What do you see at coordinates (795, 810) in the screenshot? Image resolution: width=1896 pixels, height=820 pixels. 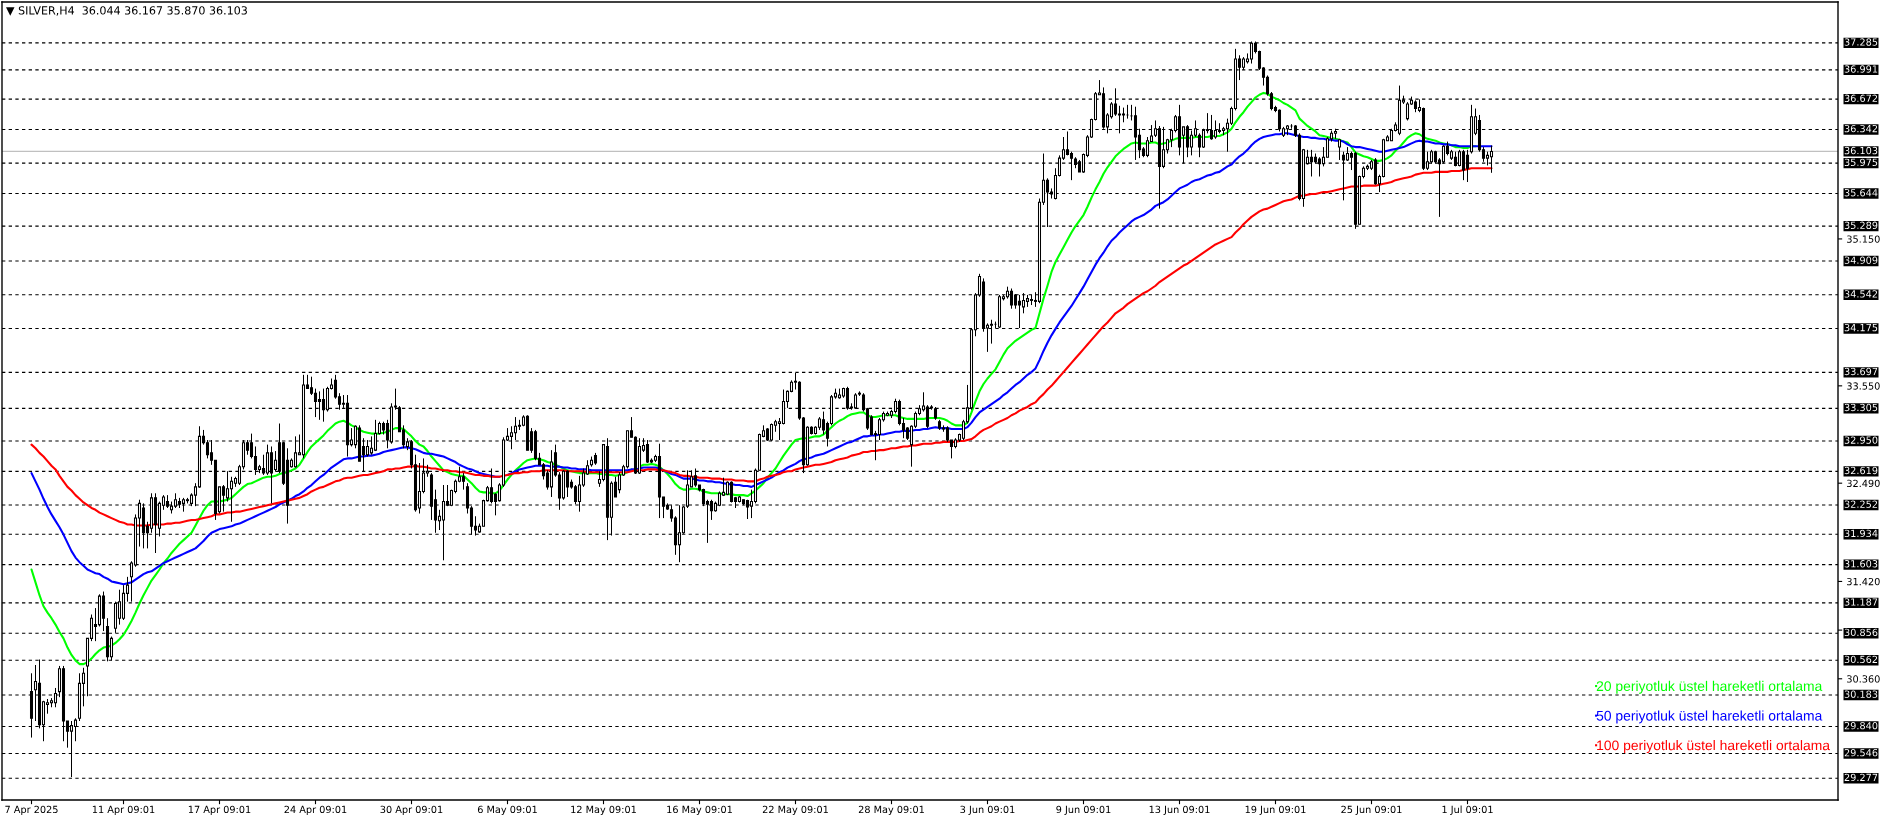 I see `x-tick-label: 22 May 09:01` at bounding box center [795, 810].